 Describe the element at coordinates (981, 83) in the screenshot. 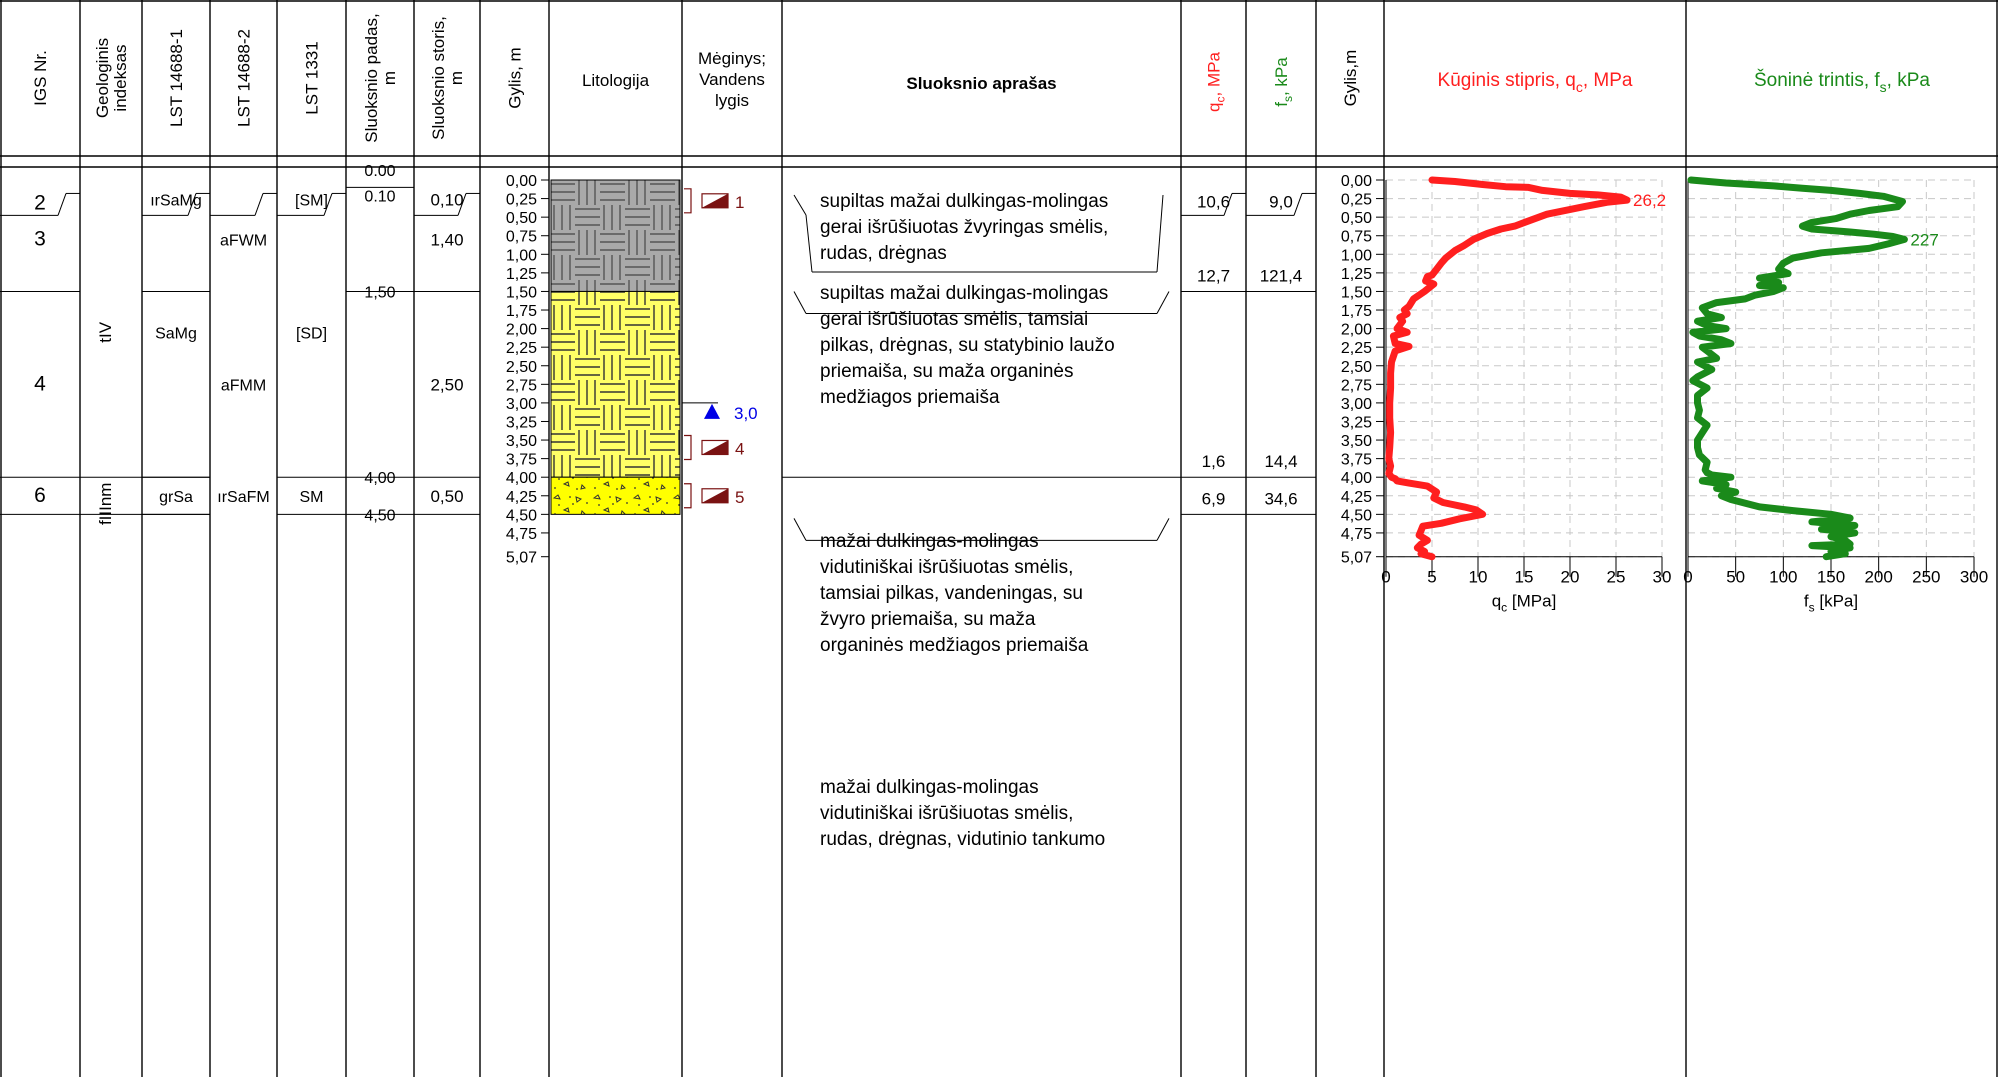

I see `header-description: Sluoksnio aprašas` at that location.